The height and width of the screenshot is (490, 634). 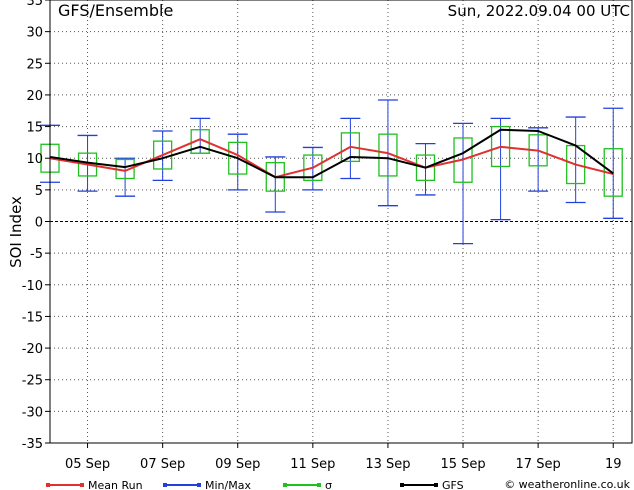 What do you see at coordinates (115, 10) in the screenshot?
I see `chart-title: GFS/Ensemble` at bounding box center [115, 10].